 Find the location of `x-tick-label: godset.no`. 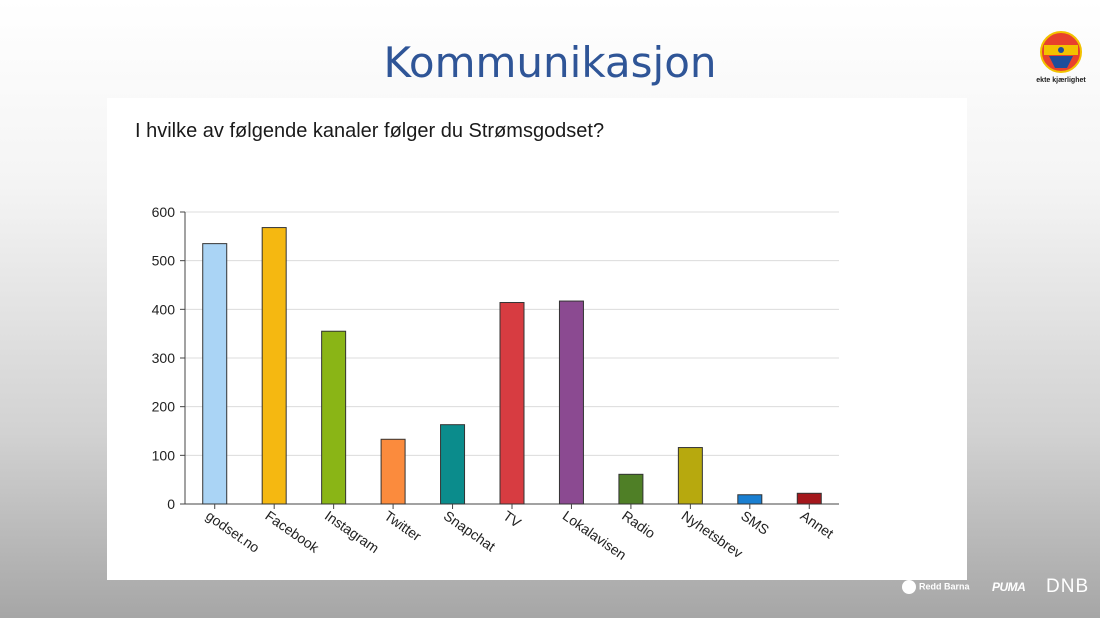

x-tick-label: godset.no is located at coordinates (233, 531).